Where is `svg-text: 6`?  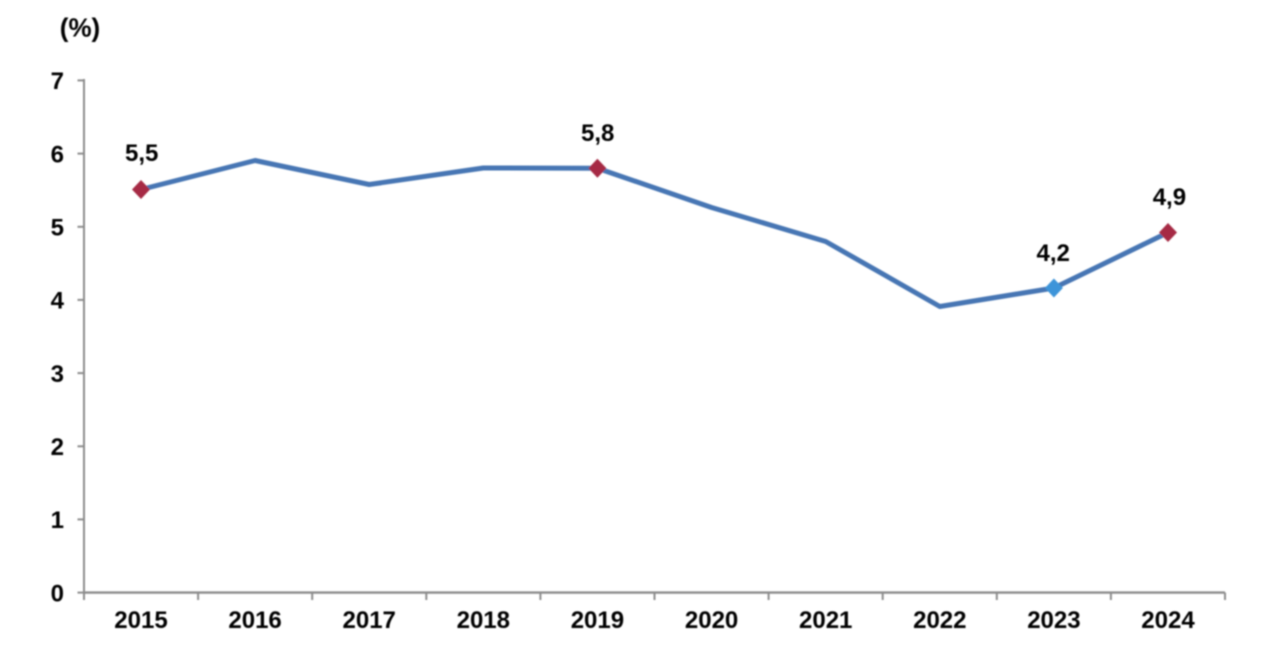 svg-text: 6 is located at coordinates (57, 154).